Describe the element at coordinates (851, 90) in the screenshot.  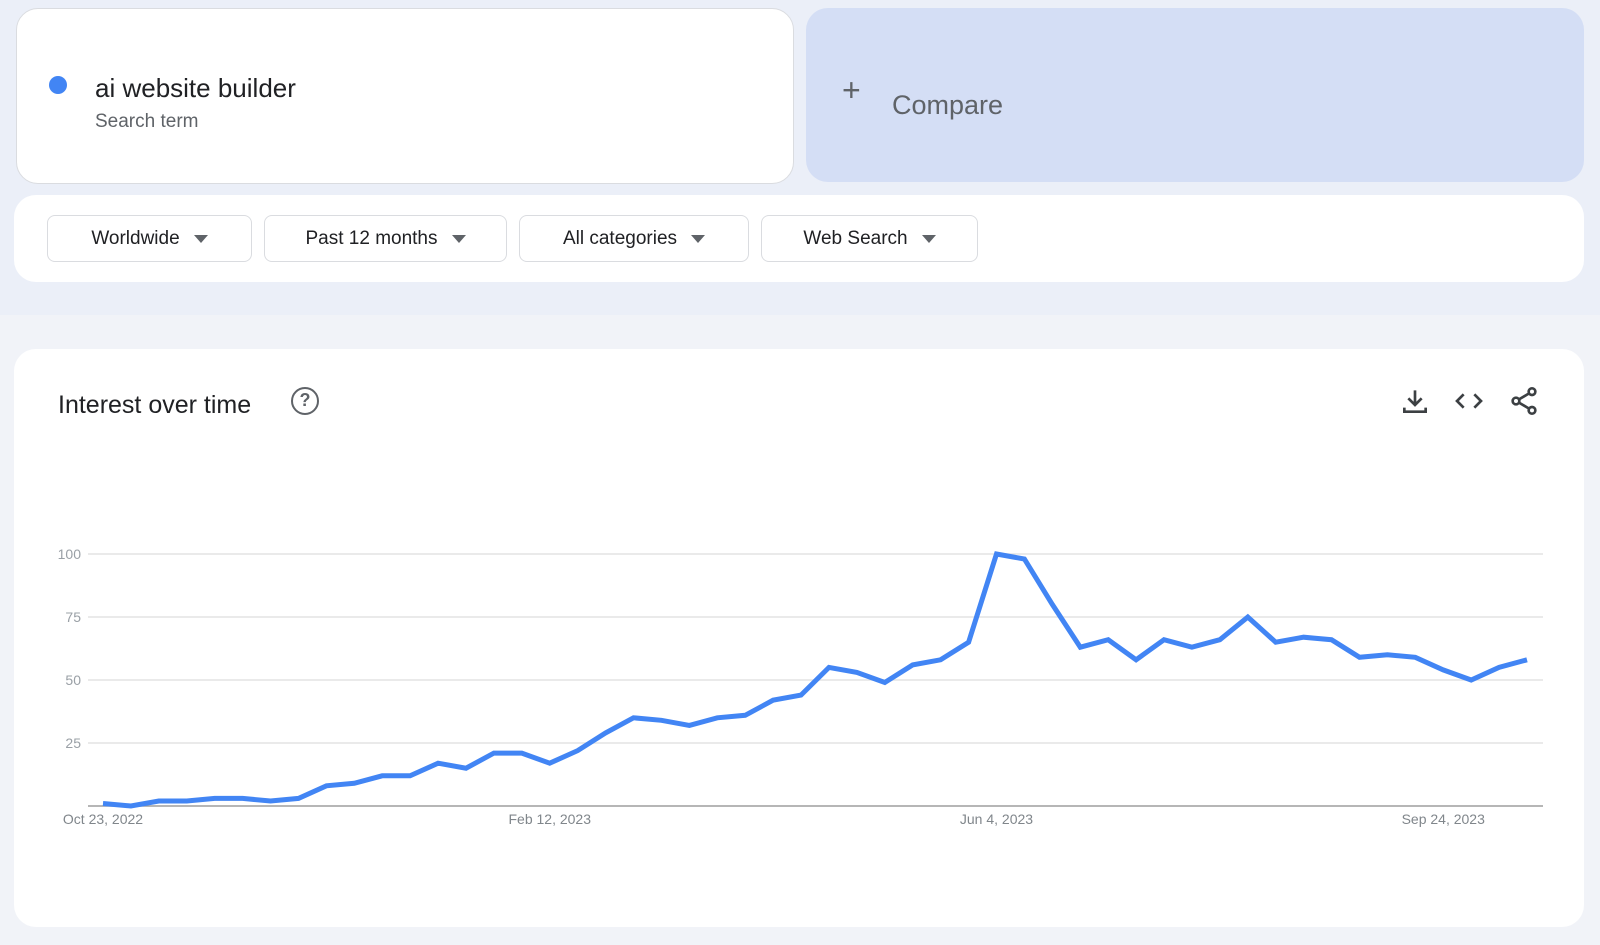
I see `plus-icon: +` at that location.